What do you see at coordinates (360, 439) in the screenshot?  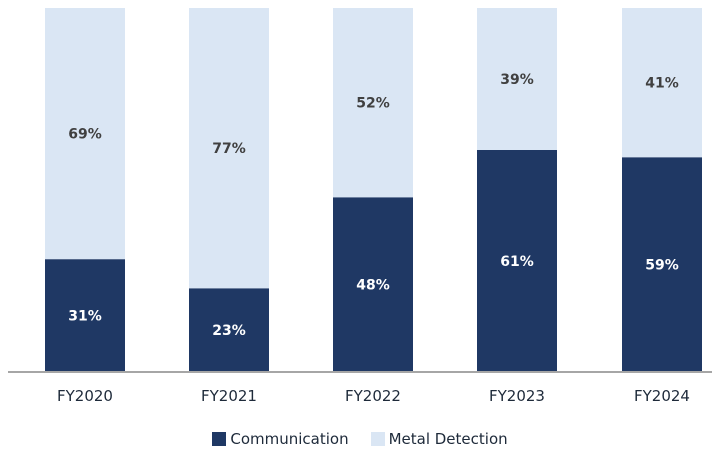 I see `legend: Communication Metal Detection` at bounding box center [360, 439].